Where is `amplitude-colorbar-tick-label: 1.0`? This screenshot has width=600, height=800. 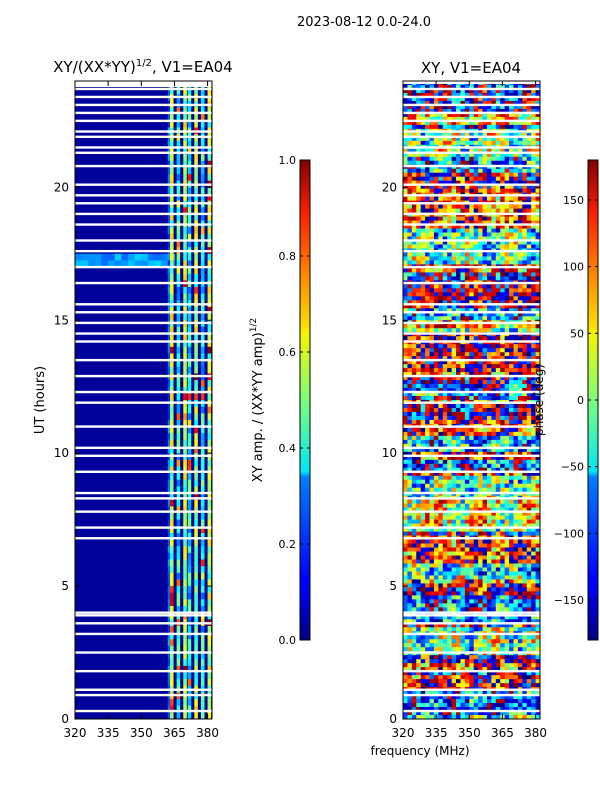 amplitude-colorbar-tick-label: 1.0 is located at coordinates (288, 160).